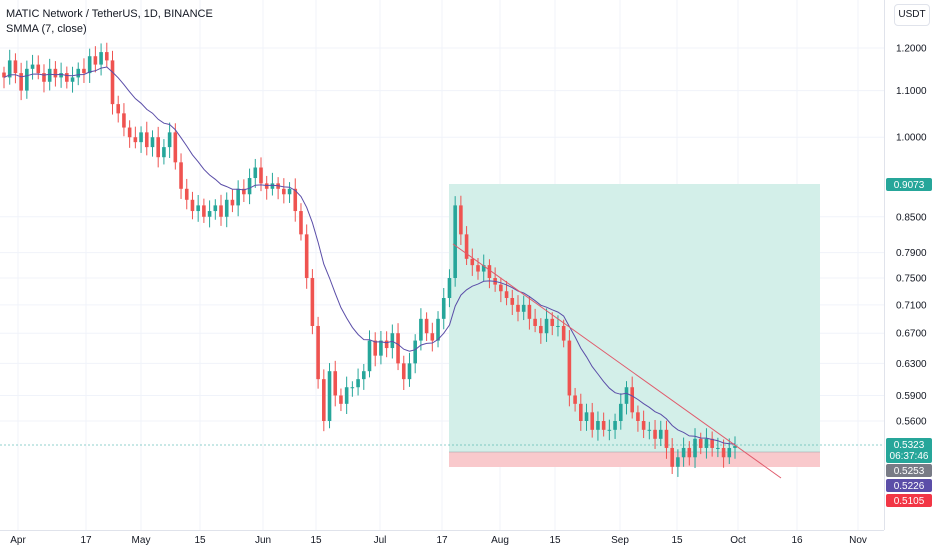 This screenshot has width=932, height=550. I want to click on time-tick-label: Sep, so click(620, 540).